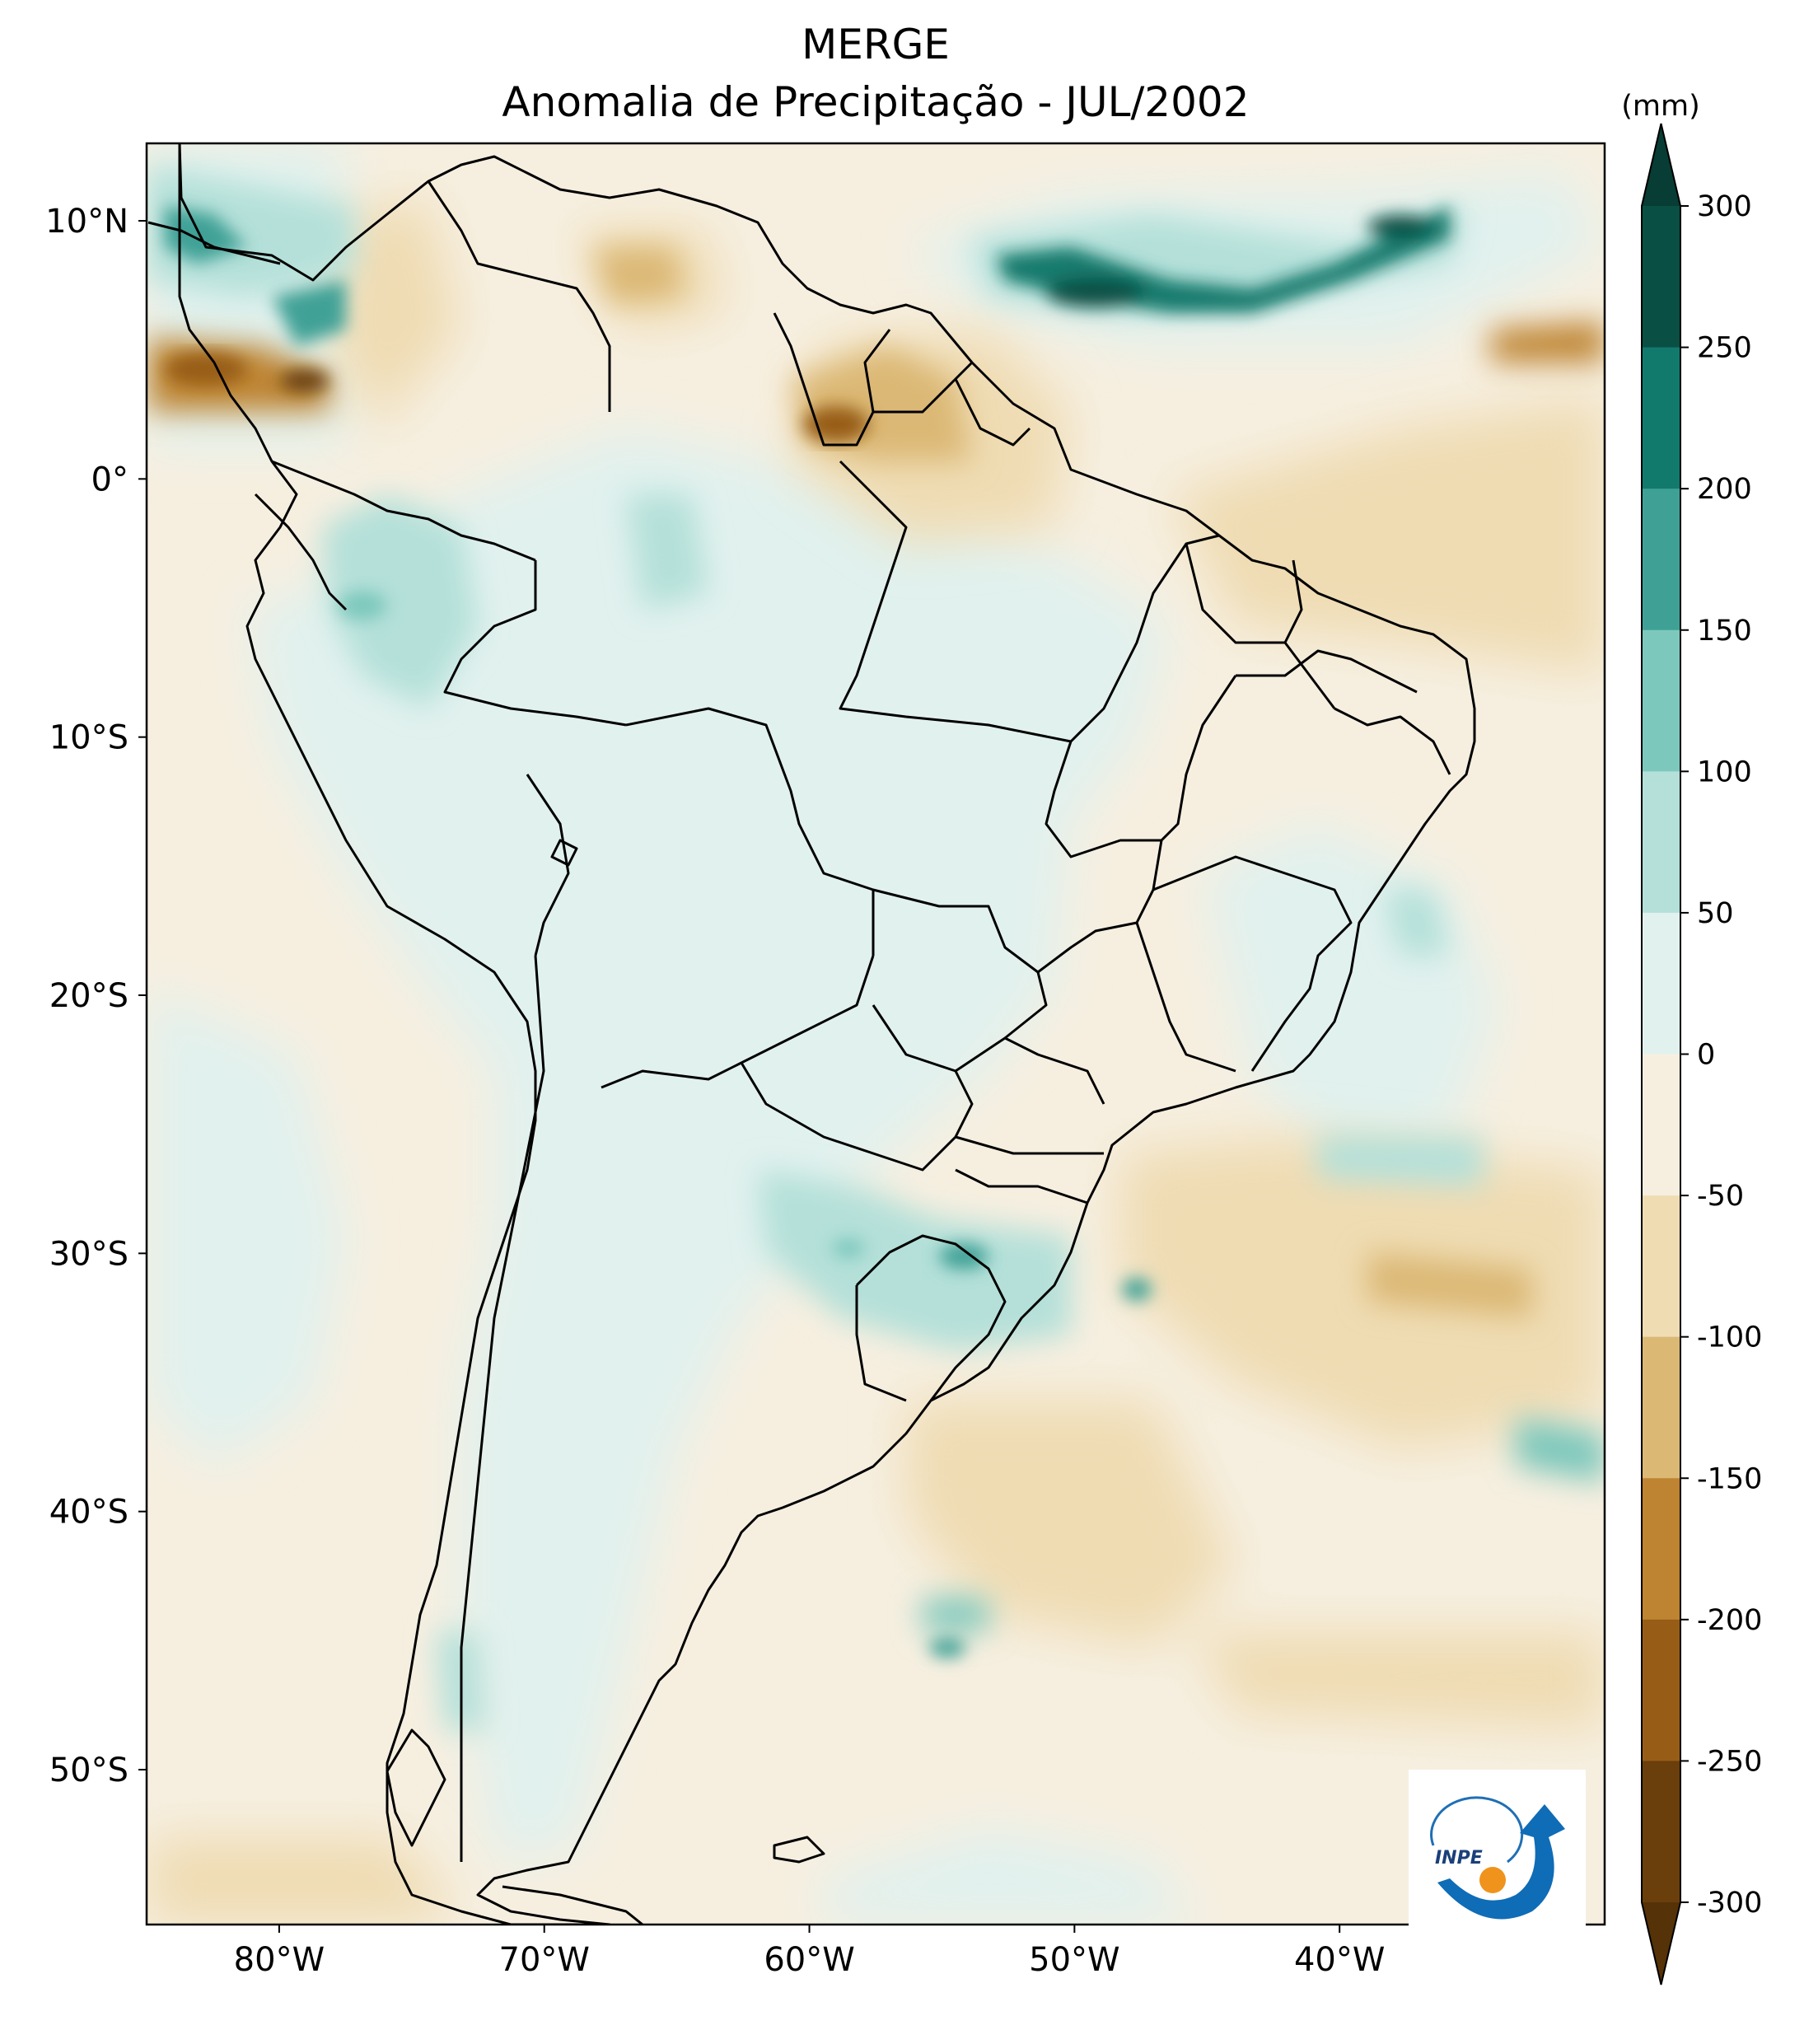  Describe the element at coordinates (1154, 1029) in the screenshot. I see `brazil-states-southeast` at that location.